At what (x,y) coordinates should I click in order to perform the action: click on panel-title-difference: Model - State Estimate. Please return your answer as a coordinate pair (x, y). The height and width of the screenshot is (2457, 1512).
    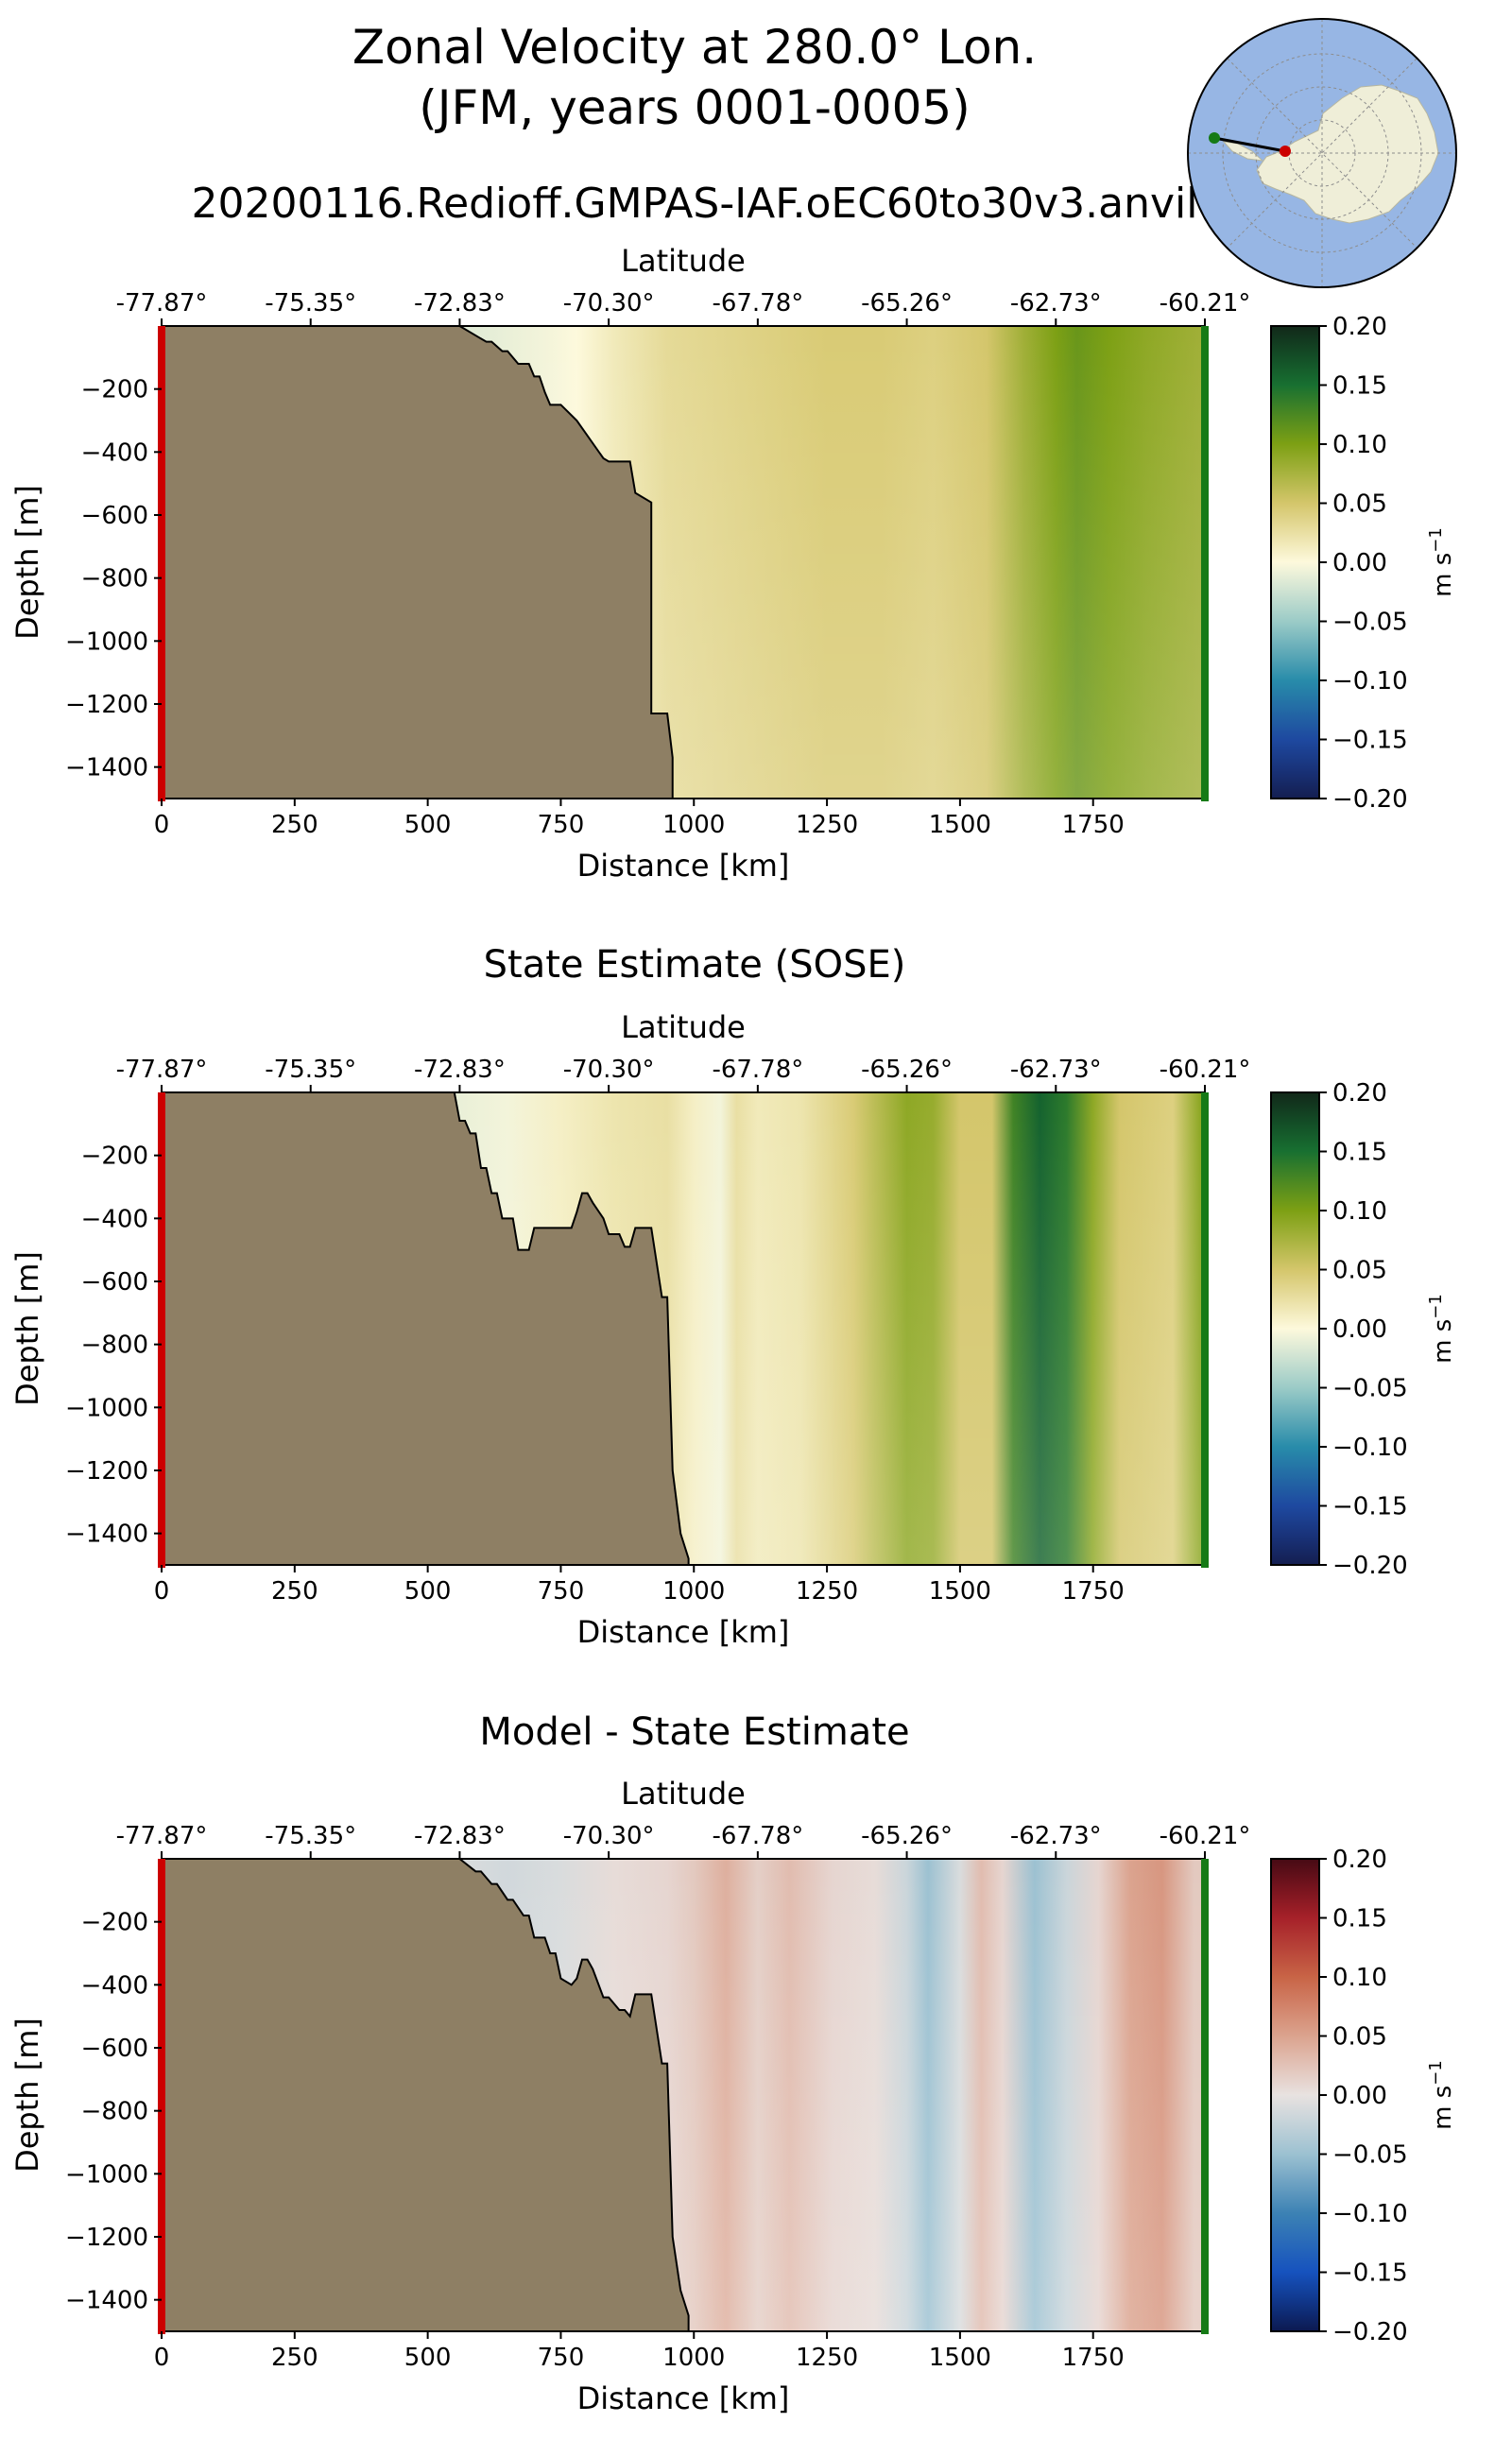
    Looking at the image, I should click on (694, 1732).